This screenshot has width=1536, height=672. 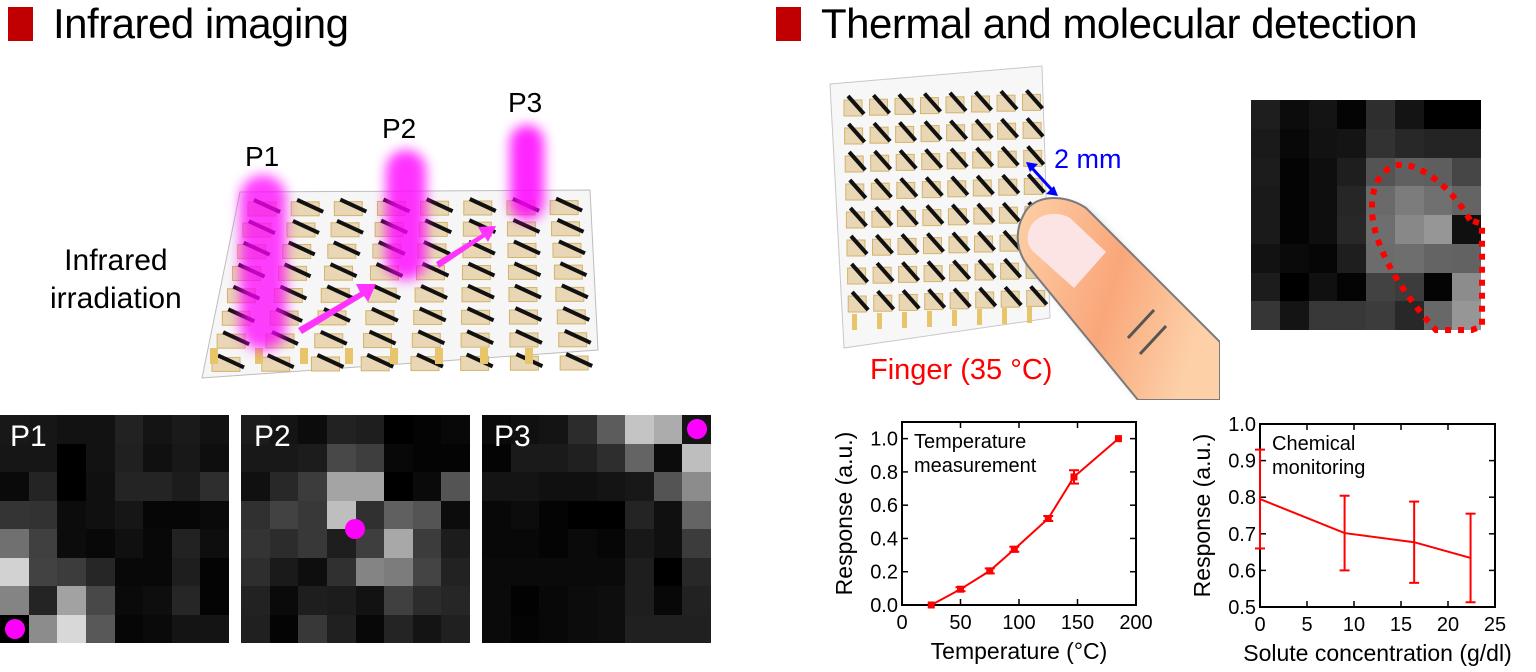 What do you see at coordinates (1077, 623) in the screenshot?
I see `x-tick-label: 150` at bounding box center [1077, 623].